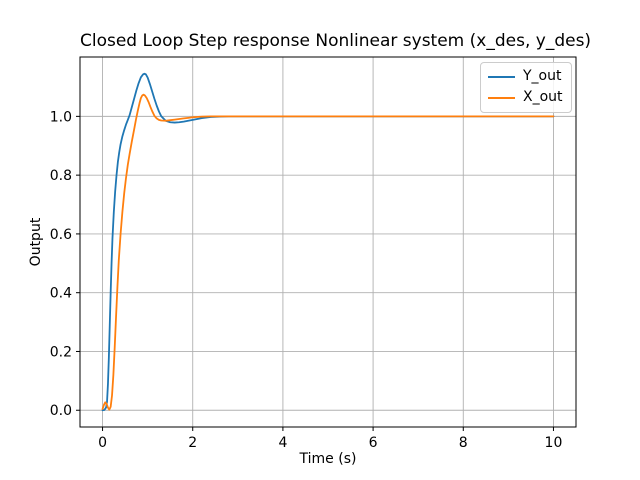  I want to click on x-tick-label: 0, so click(102, 443).